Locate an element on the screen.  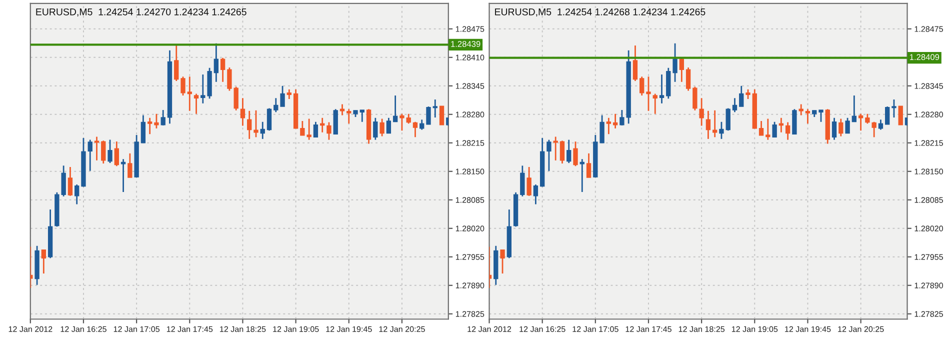
annotation: EURUSD,M5 1.24254 1.24268 1.24234 1.24265 is located at coordinates (600, 12).